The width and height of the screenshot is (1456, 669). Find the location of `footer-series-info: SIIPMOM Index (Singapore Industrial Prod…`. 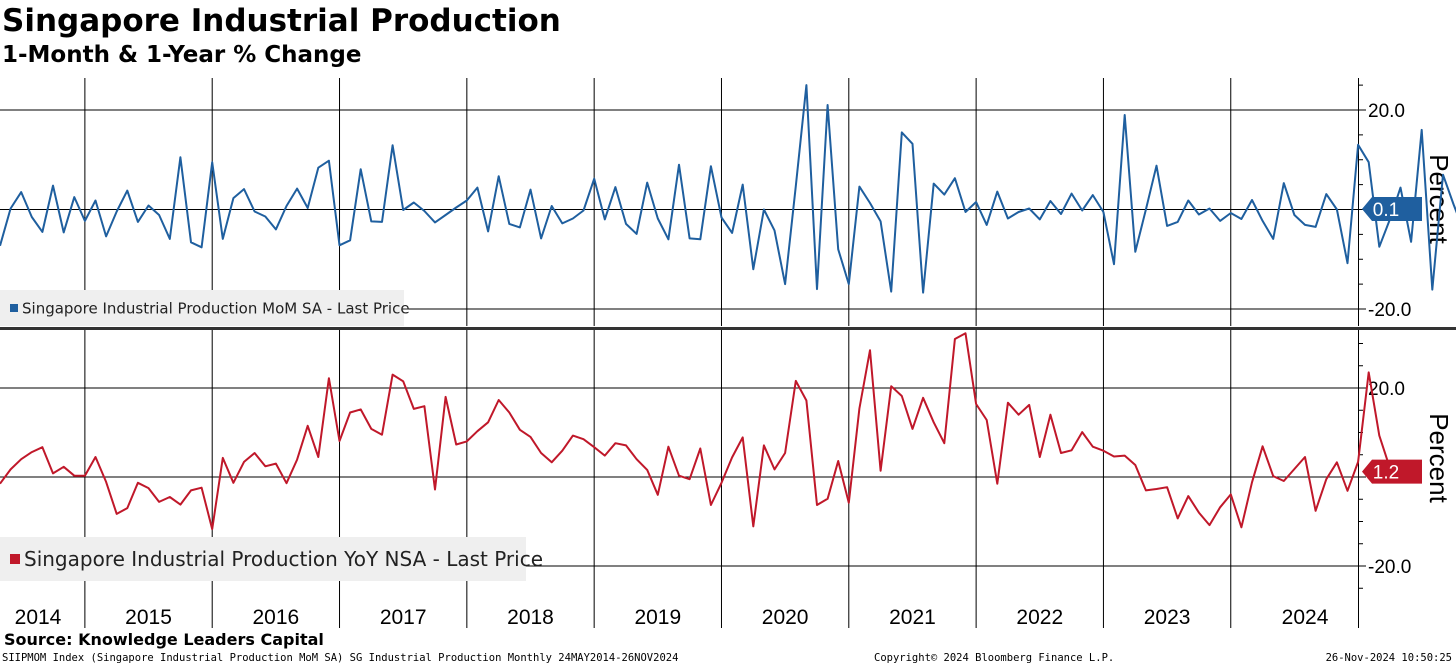

footer-series-info: SIIPMOM Index (Singapore Industrial Prod… is located at coordinates (340, 658).